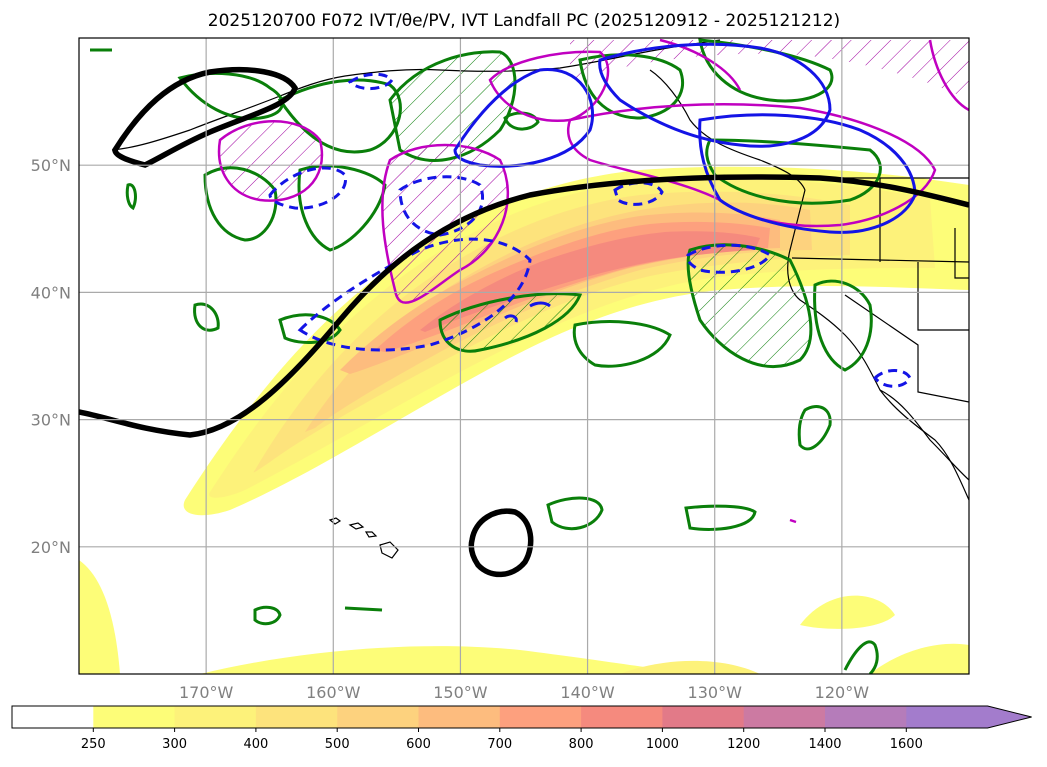  I want to click on hatch-green-east, so click(749, 305).